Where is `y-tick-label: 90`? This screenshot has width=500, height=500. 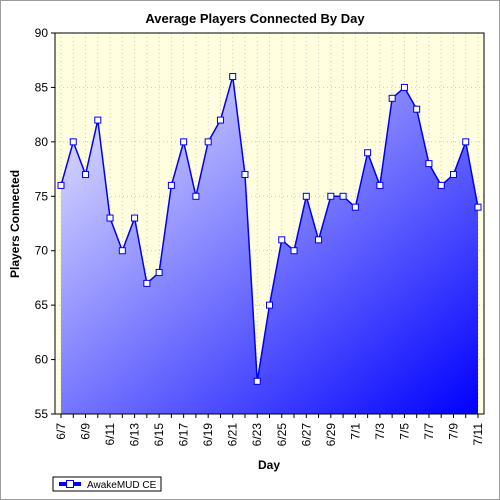 y-tick-label: 90 is located at coordinates (42, 33).